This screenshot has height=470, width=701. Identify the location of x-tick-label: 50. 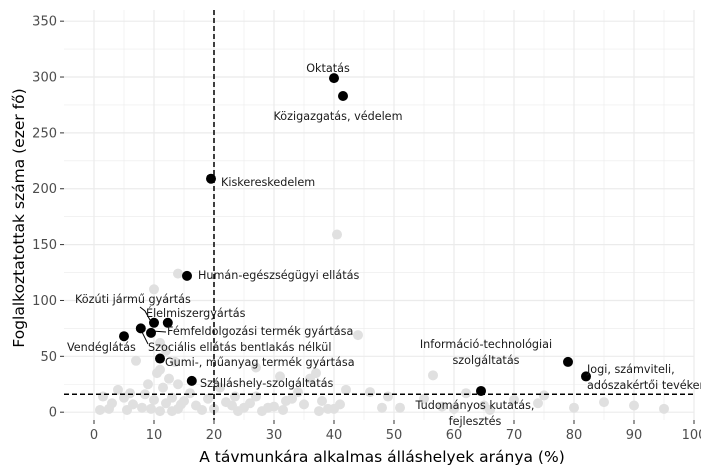
(394, 435).